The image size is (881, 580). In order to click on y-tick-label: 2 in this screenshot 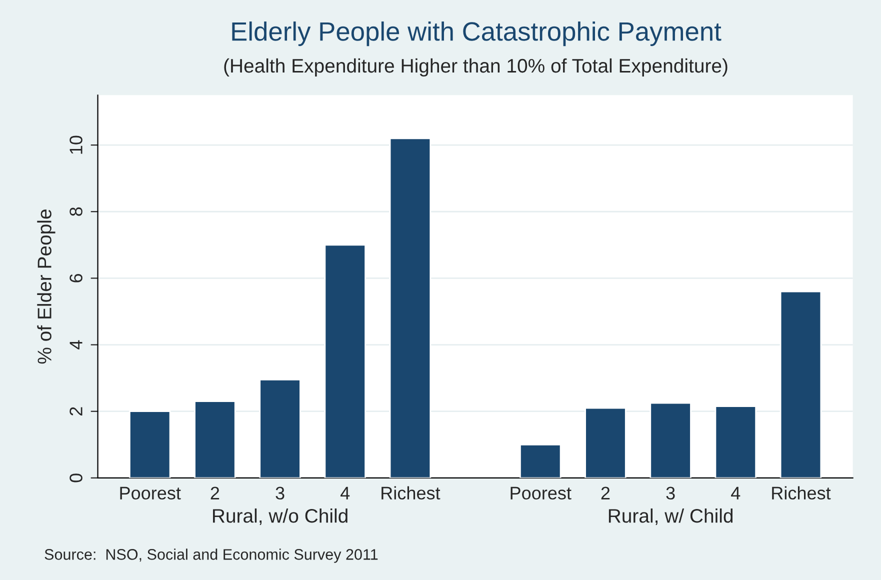, I will do `click(76, 411)`.